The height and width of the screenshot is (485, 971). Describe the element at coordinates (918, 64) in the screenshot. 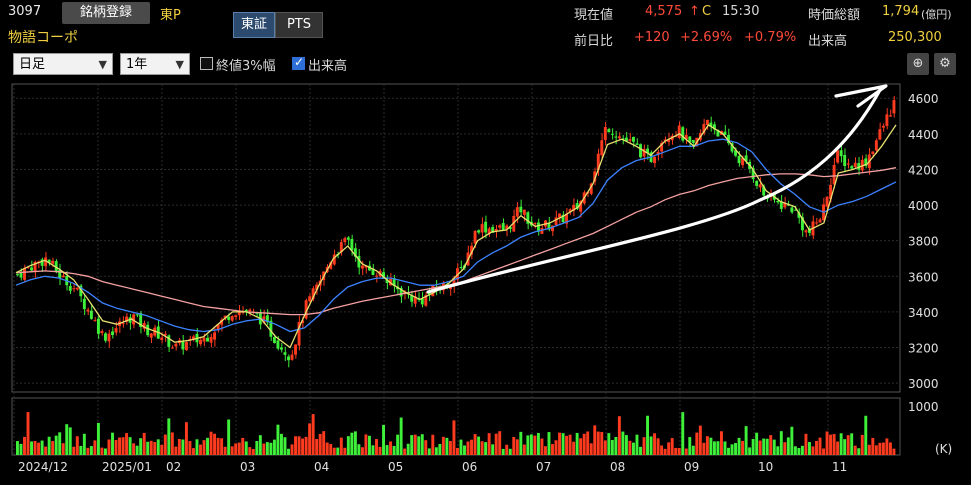

I see `zoom-icon: ⊕` at that location.